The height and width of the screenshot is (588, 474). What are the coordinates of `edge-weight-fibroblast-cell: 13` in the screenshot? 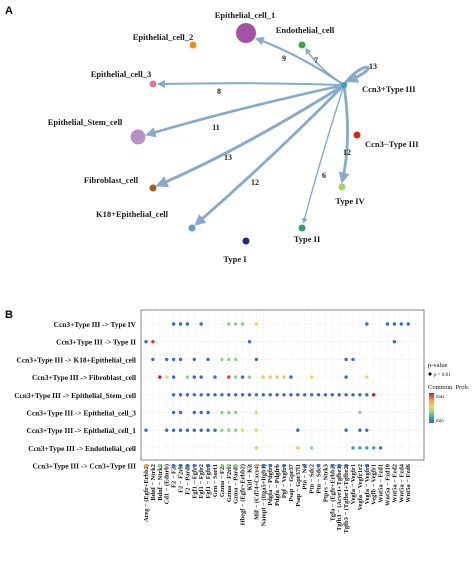 It's located at (228, 157).